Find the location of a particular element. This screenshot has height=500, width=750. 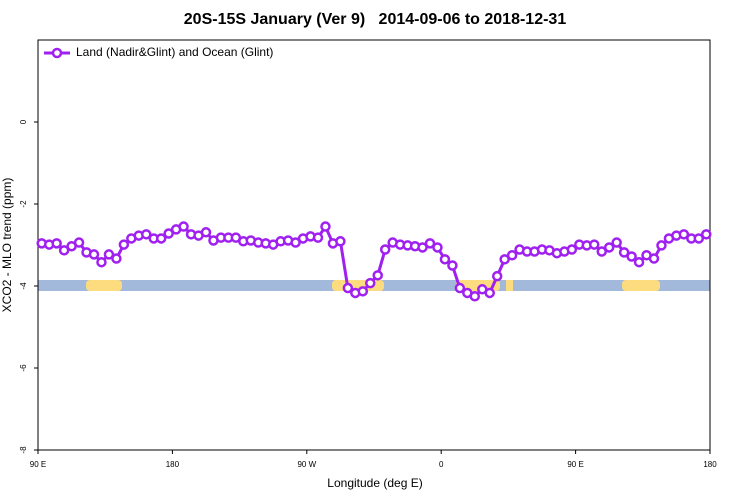

legend-marker is located at coordinates (57, 53).